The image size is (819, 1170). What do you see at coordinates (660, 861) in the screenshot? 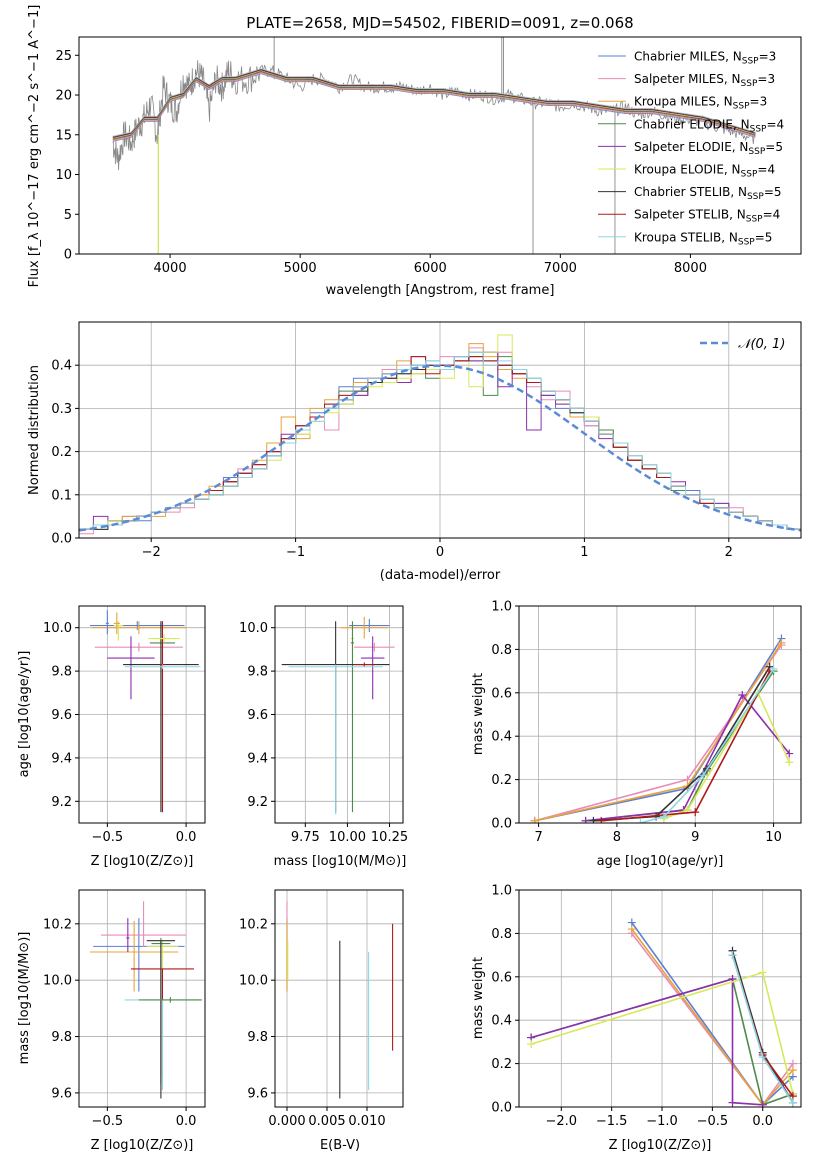
I see `weight-vs-age-xlabel: age [log10(age/yr)]` at bounding box center [660, 861].